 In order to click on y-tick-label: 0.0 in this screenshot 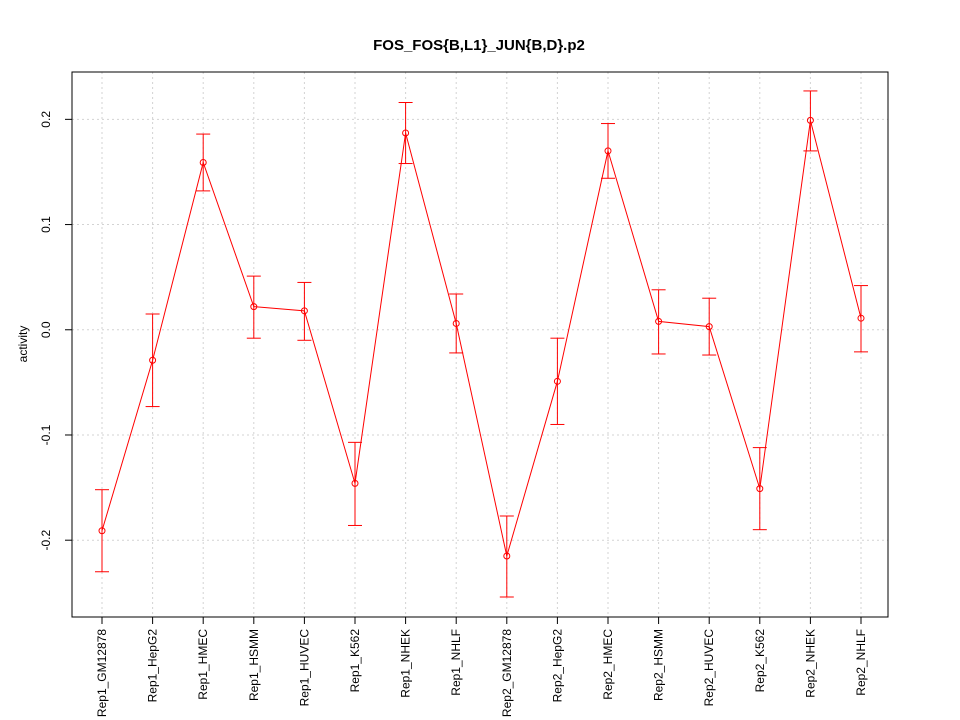, I will do `click(46, 329)`.